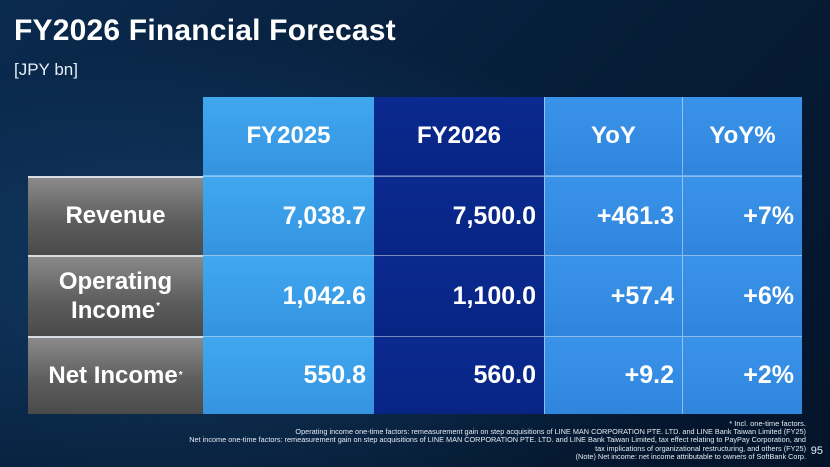 This screenshot has height=467, width=830. What do you see at coordinates (46, 69) in the screenshot?
I see `unit-label: [JPY bn]` at bounding box center [46, 69].